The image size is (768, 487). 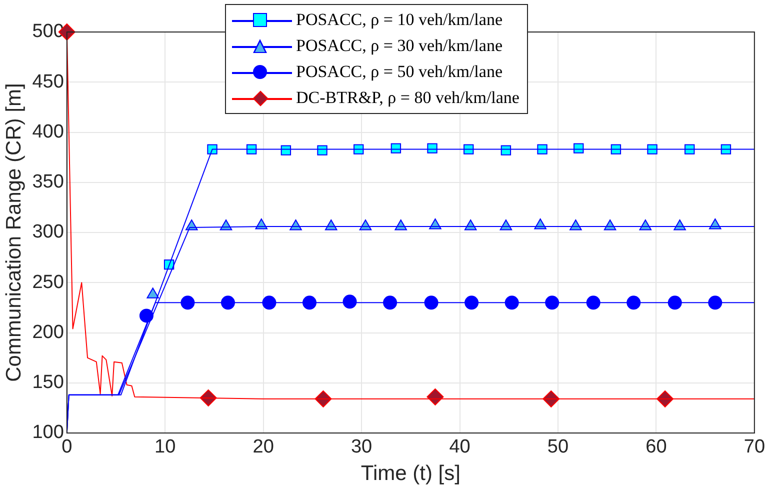 What do you see at coordinates (48, 81) in the screenshot?
I see `y-tick-label: 450` at bounding box center [48, 81].